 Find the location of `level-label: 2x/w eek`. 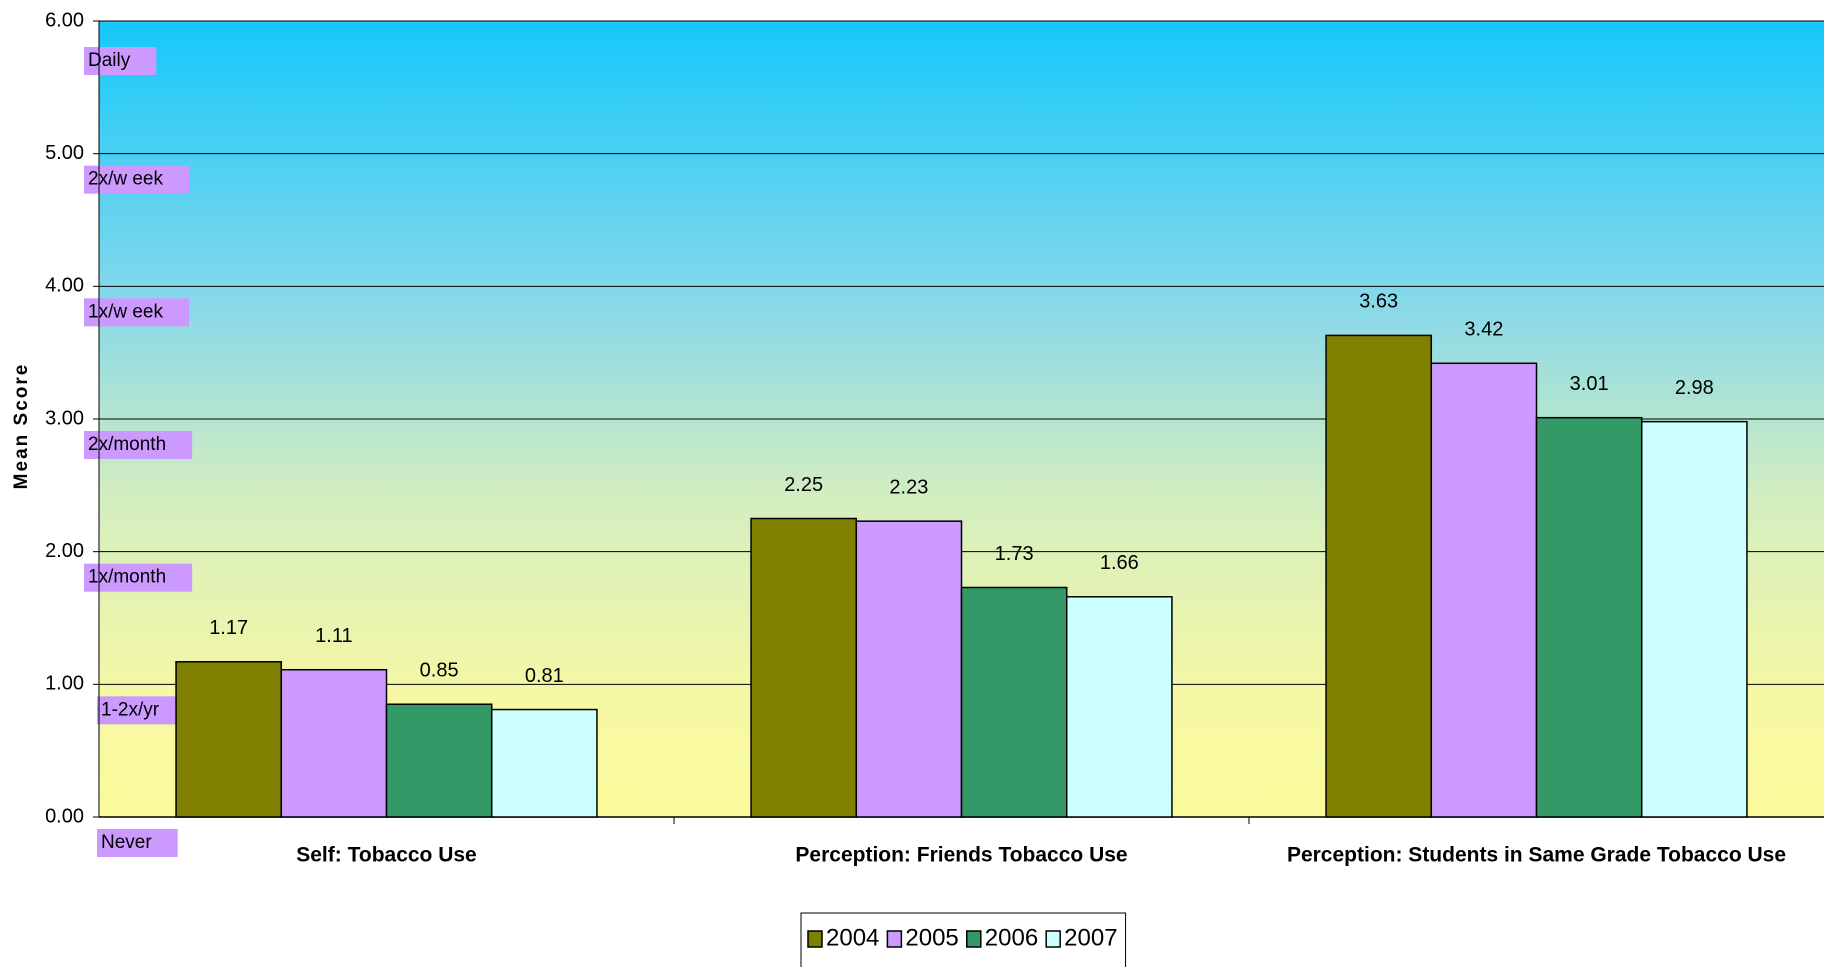

level-label: 2x/w eek is located at coordinates (136, 179).